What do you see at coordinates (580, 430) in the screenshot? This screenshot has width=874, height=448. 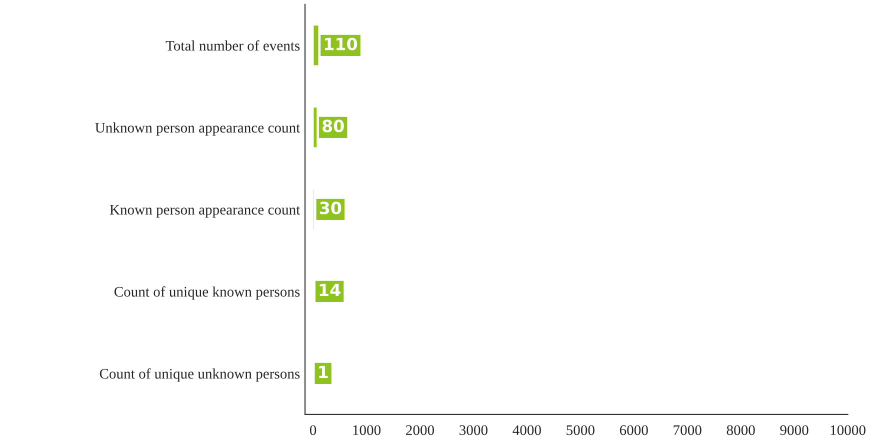 I see `x-tick-label: 5000` at bounding box center [580, 430].